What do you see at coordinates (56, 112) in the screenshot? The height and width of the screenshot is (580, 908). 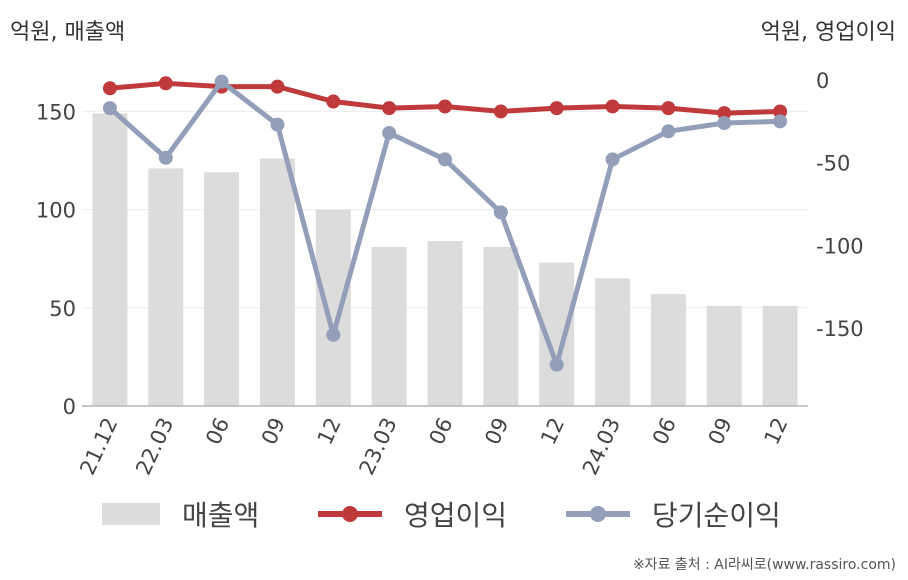 I see `left-tick-label: 150` at bounding box center [56, 112].